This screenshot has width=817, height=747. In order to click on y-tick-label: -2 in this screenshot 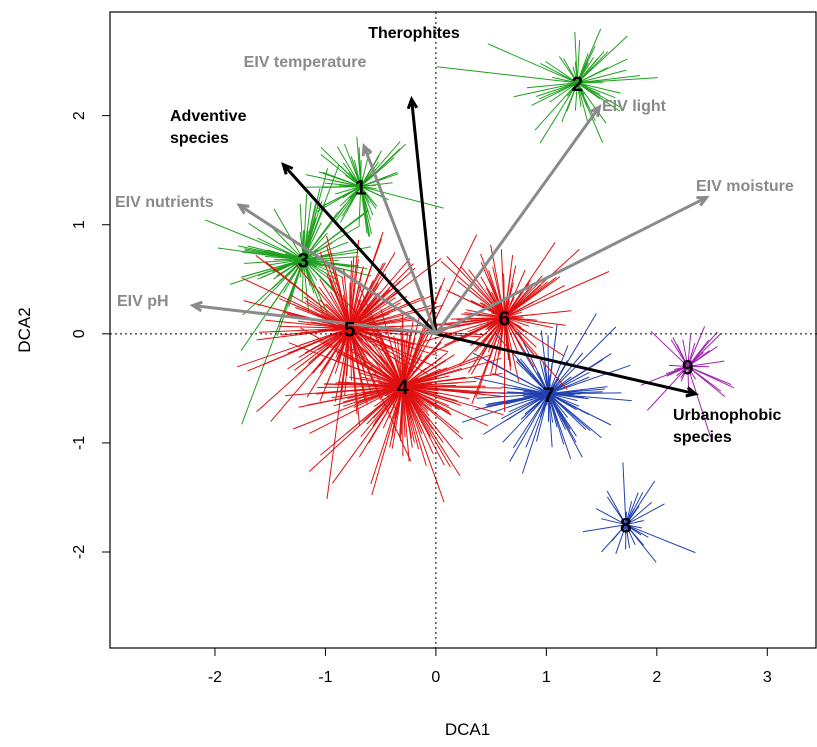, I will do `click(79, 552)`.